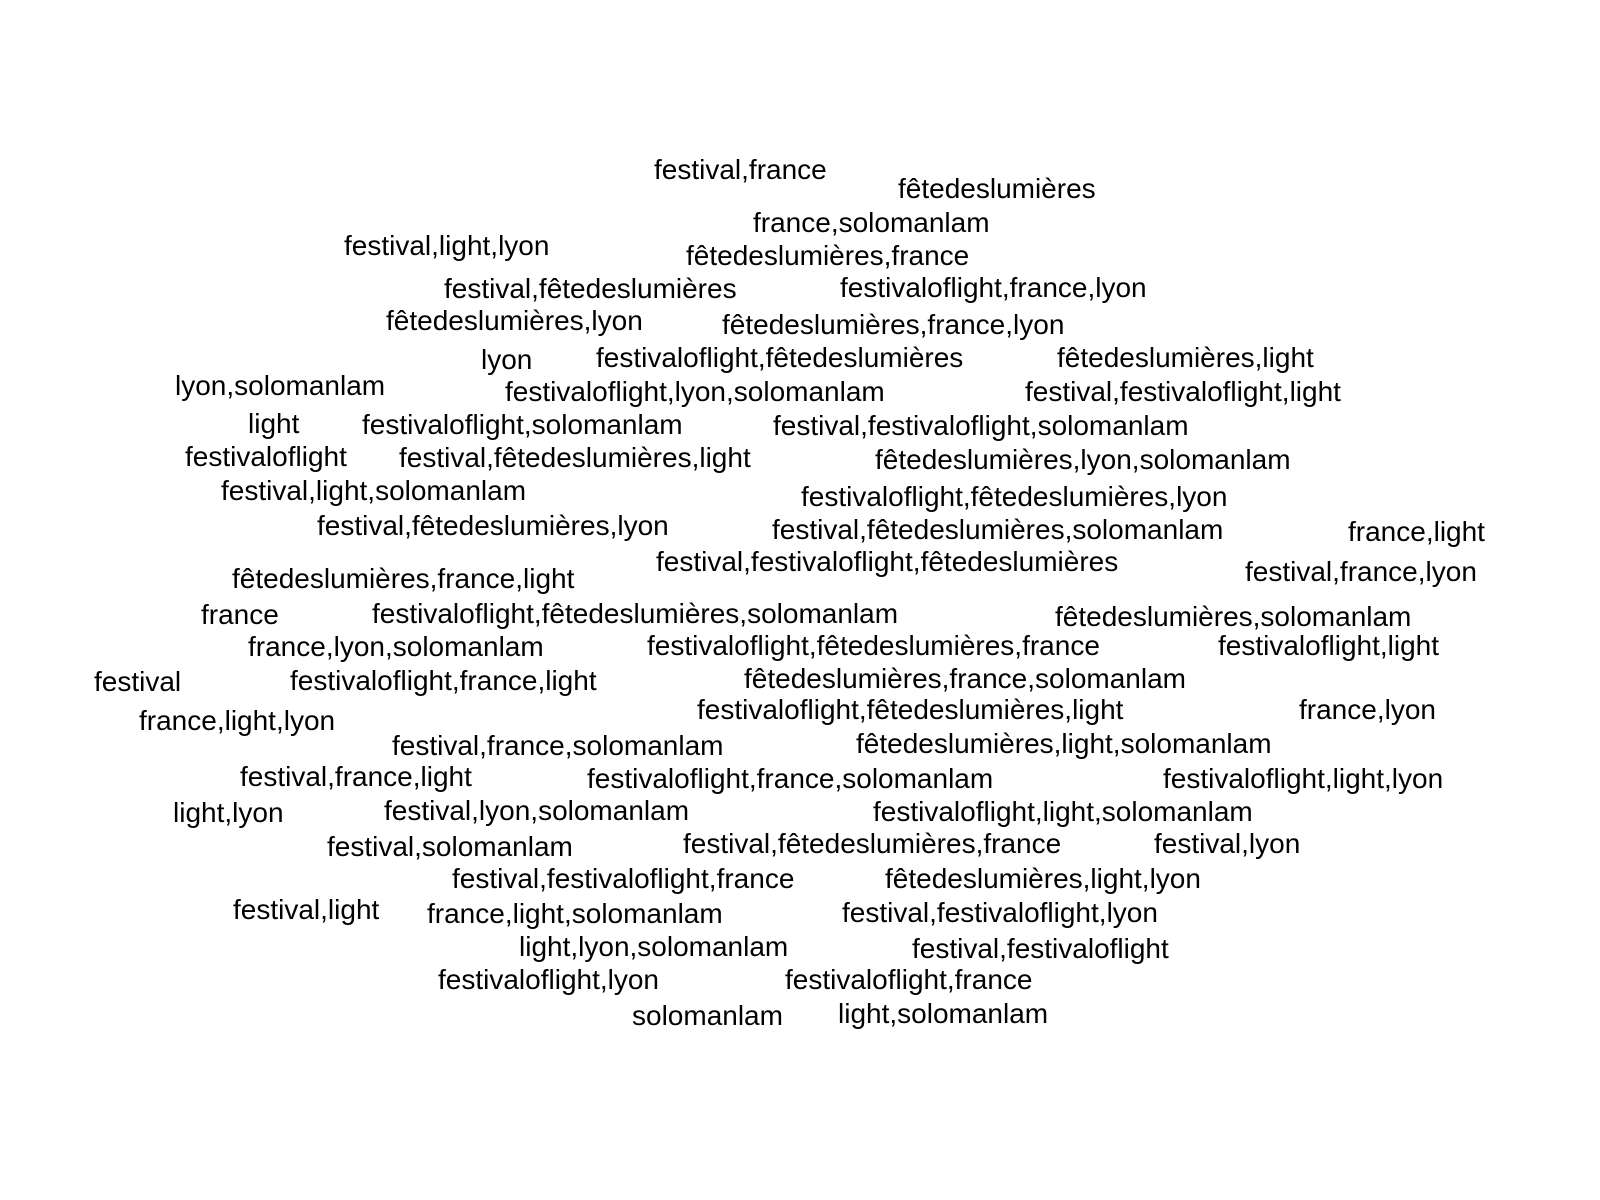 The height and width of the screenshot is (1200, 1600). What do you see at coordinates (138, 681) in the screenshot?
I see `word: festival` at bounding box center [138, 681].